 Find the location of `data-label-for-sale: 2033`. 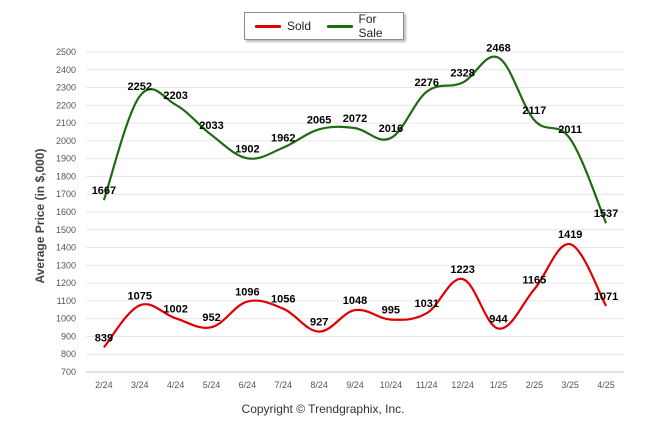

data-label-for-sale: 2033 is located at coordinates (211, 126).